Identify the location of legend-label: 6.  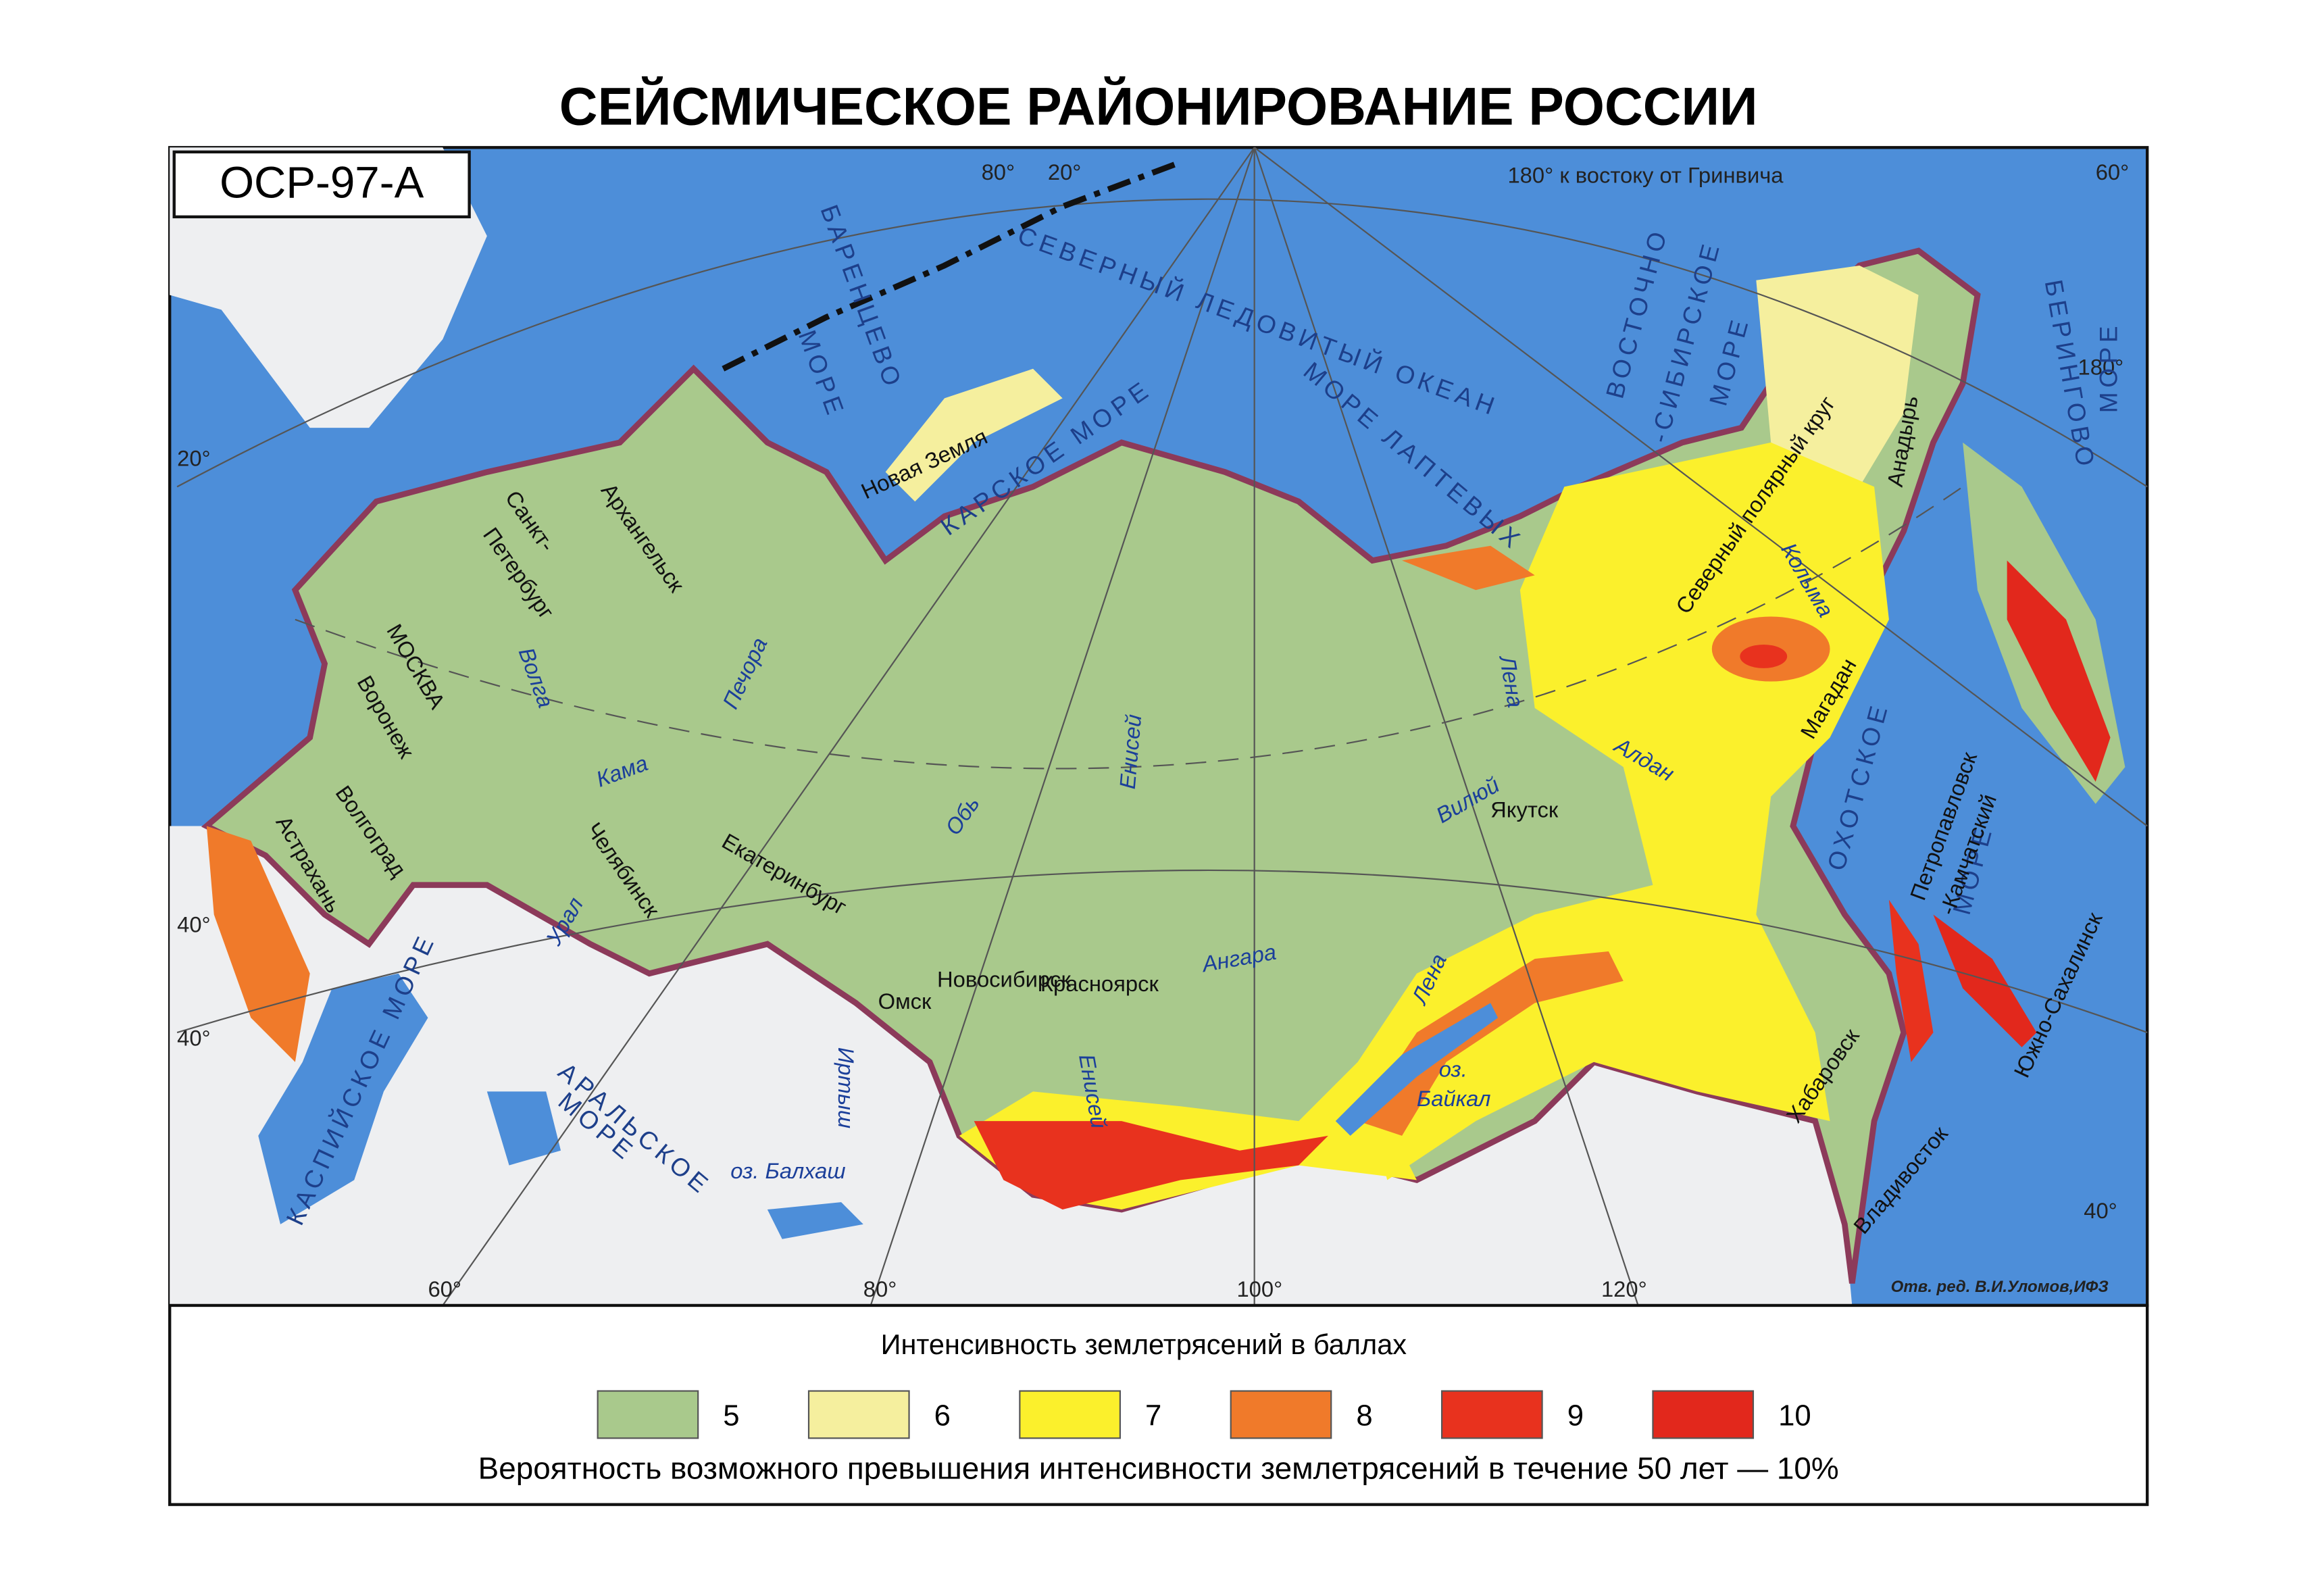
(943, 1416).